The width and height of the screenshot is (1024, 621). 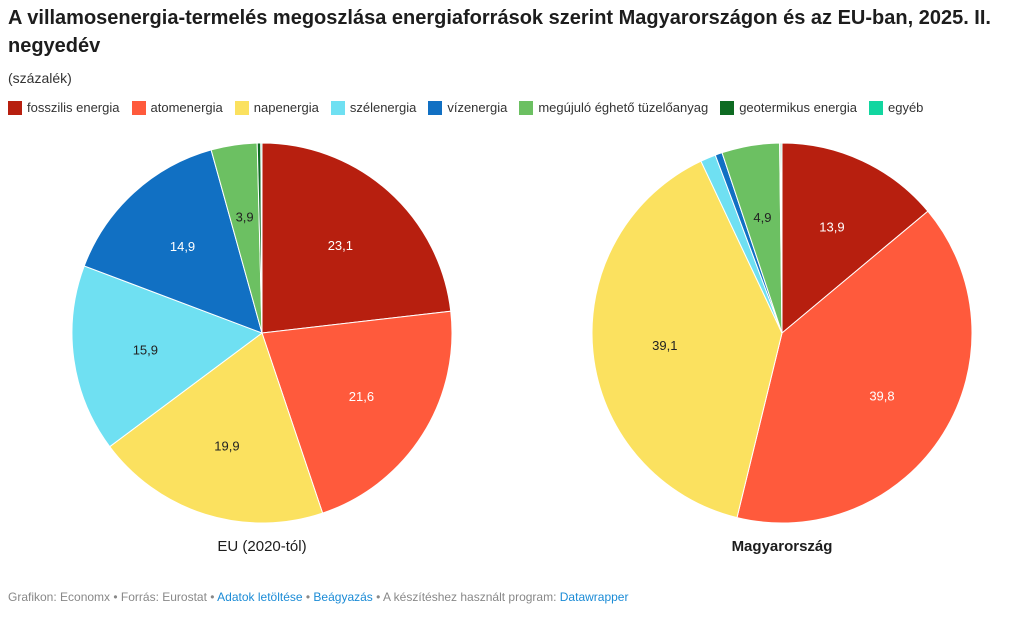 I want to click on pie-caption-hu: Magyarország, so click(x=782, y=546).